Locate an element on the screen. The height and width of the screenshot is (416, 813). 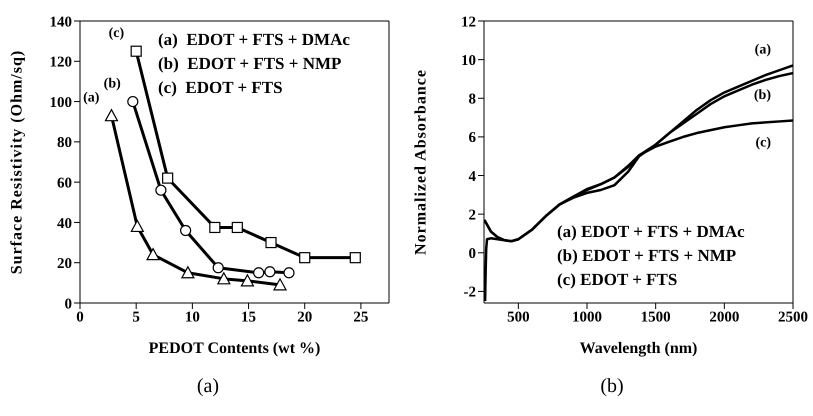
y-tick-label: 8 is located at coordinates (472, 100).